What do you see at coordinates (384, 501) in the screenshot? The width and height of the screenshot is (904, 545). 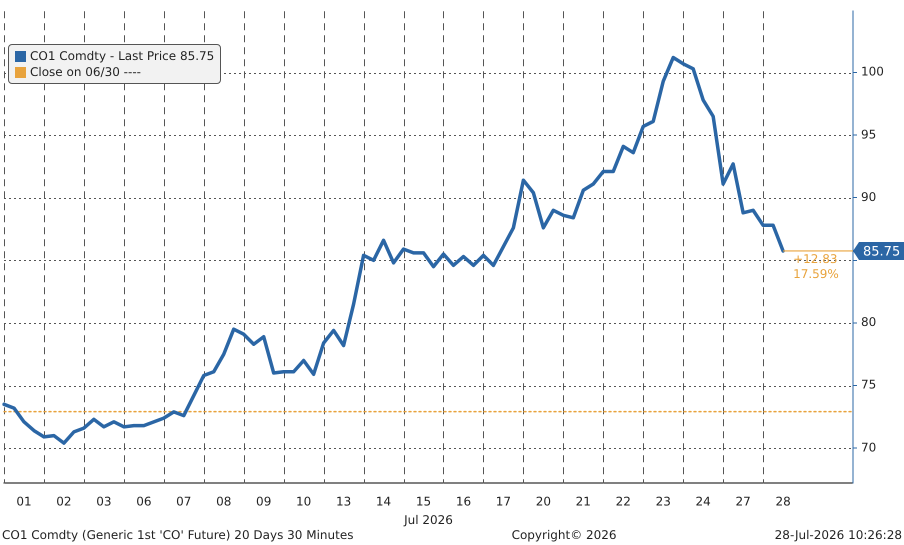 I see `x-tick-label: 14` at bounding box center [384, 501].